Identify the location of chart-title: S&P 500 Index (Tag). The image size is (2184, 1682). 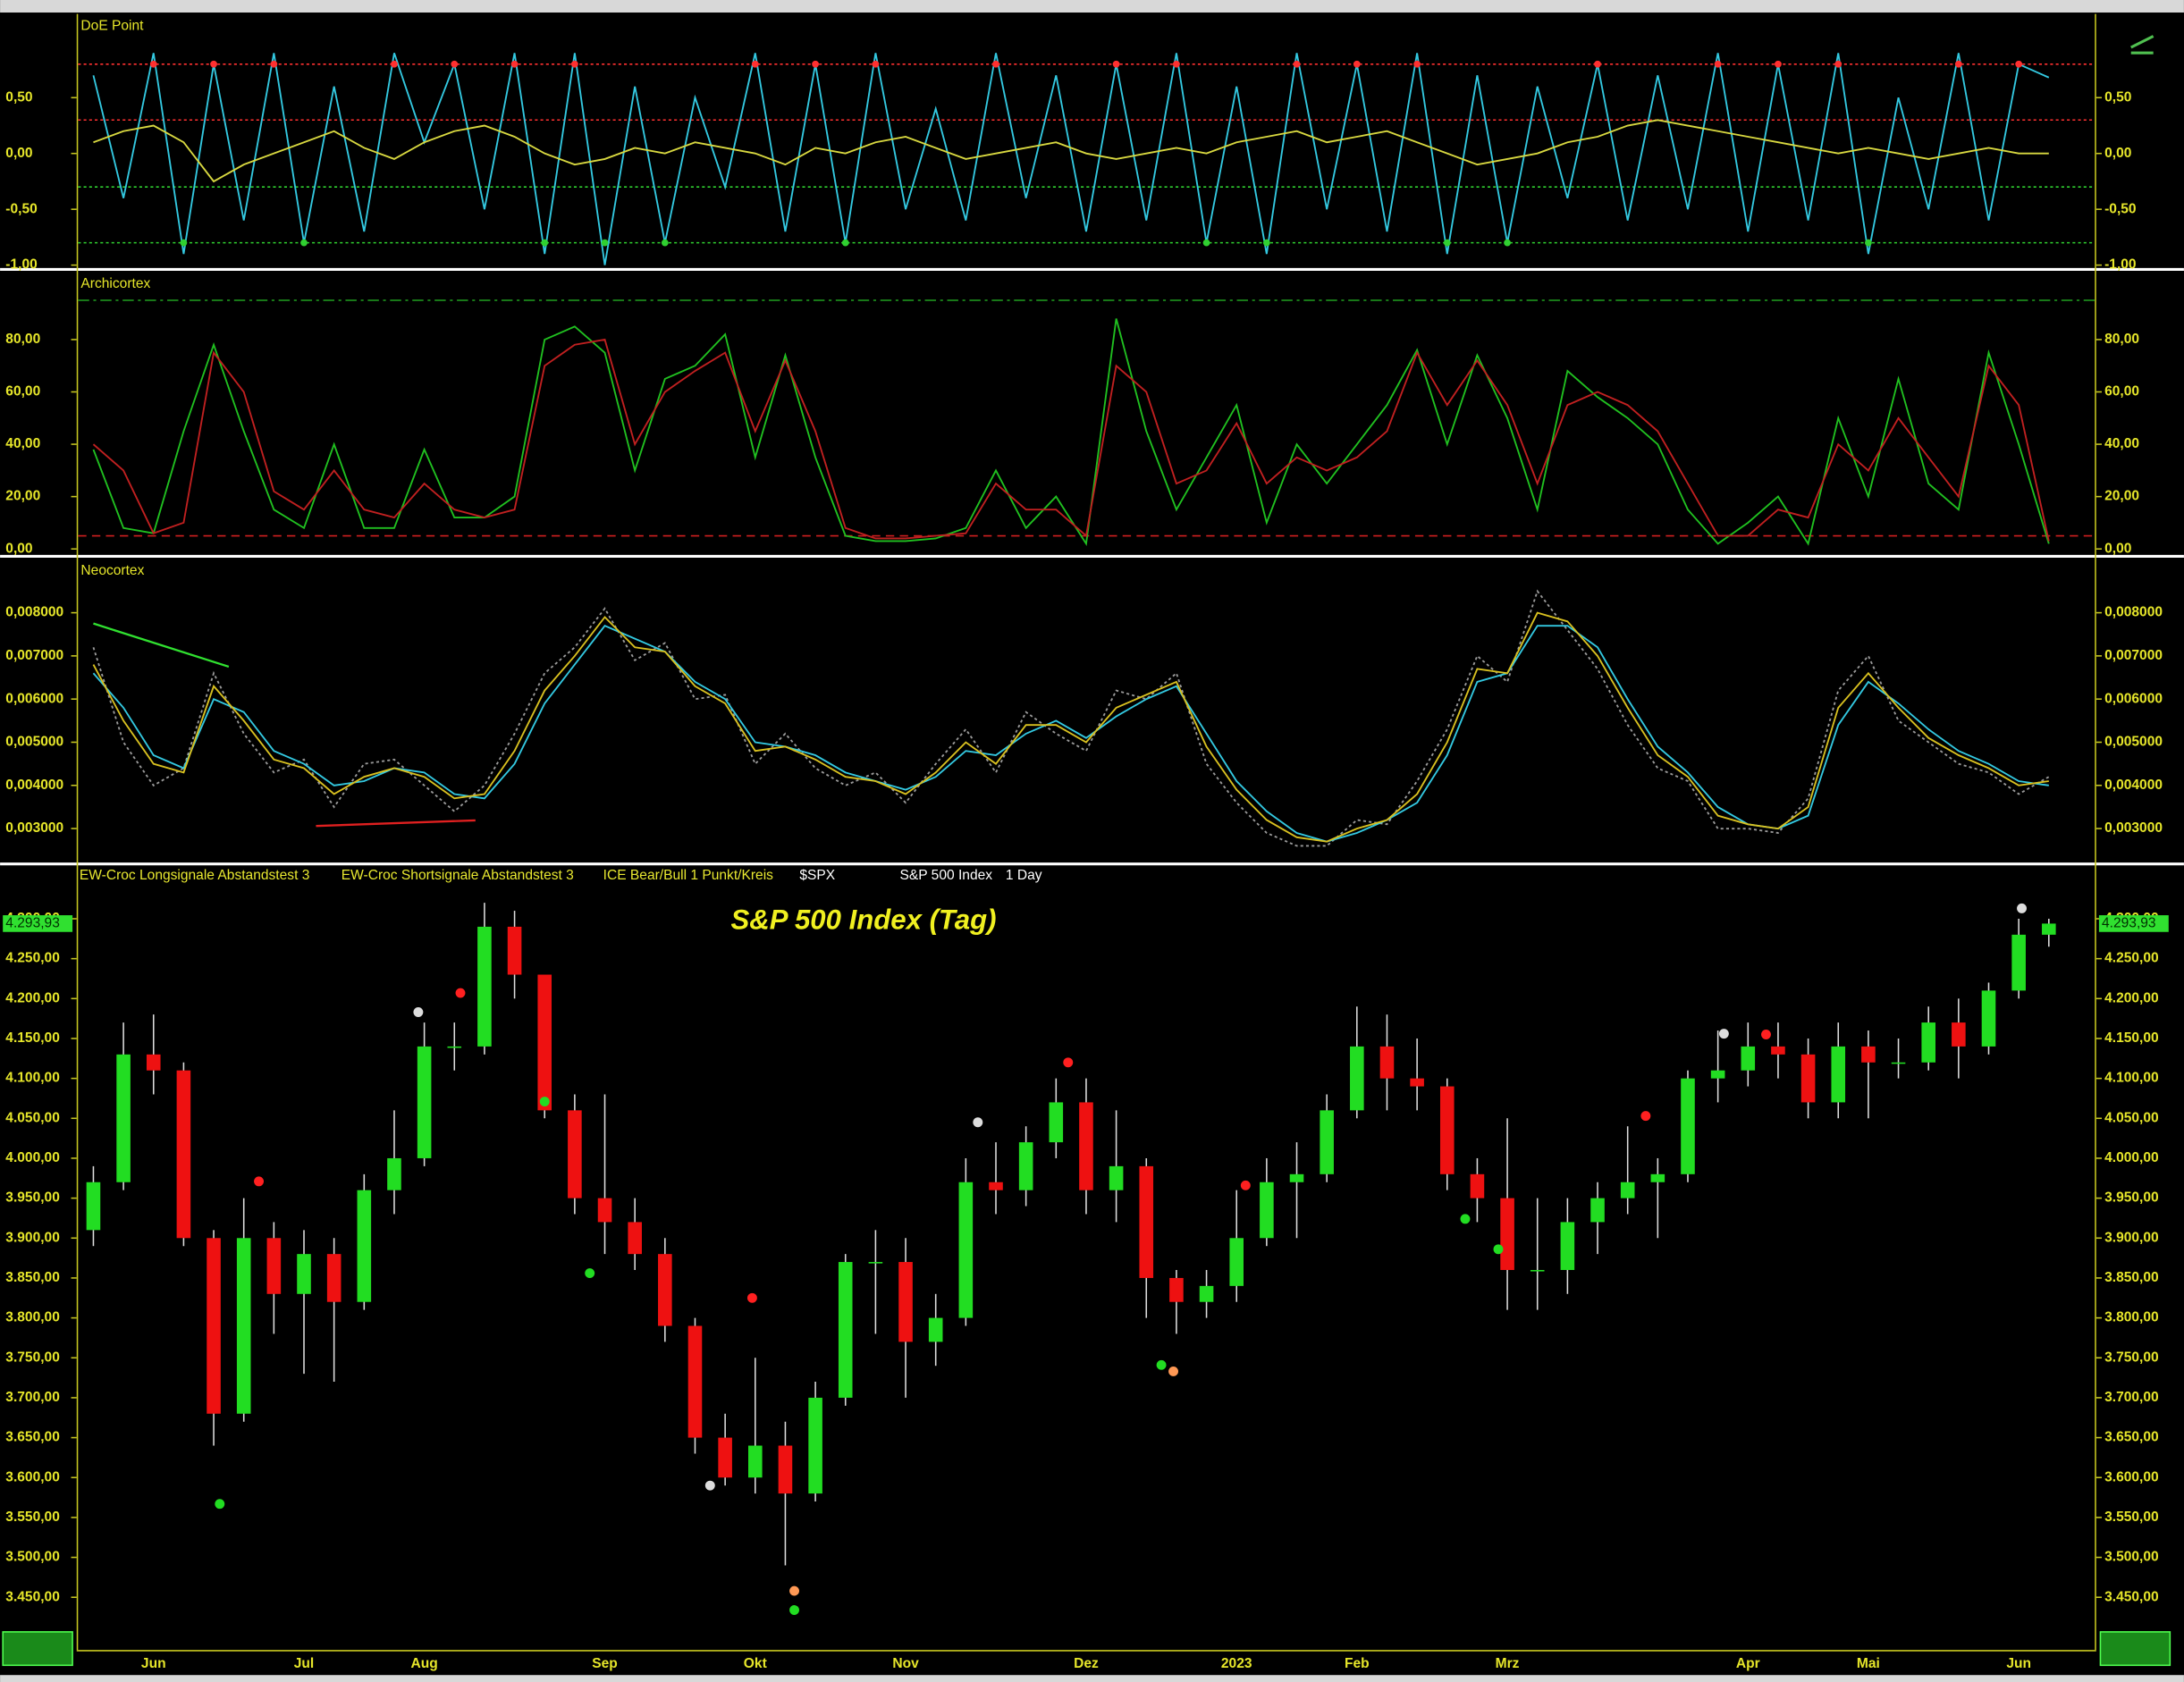
(863, 920).